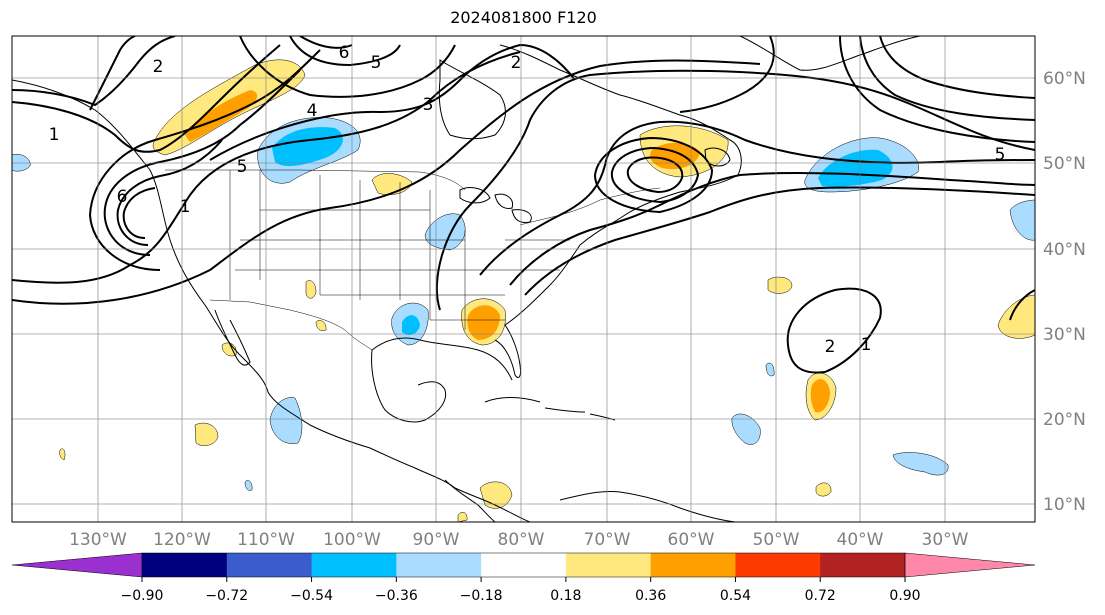 The width and height of the screenshot is (1105, 615). I want to click on longitude-label: 50°W, so click(776, 540).